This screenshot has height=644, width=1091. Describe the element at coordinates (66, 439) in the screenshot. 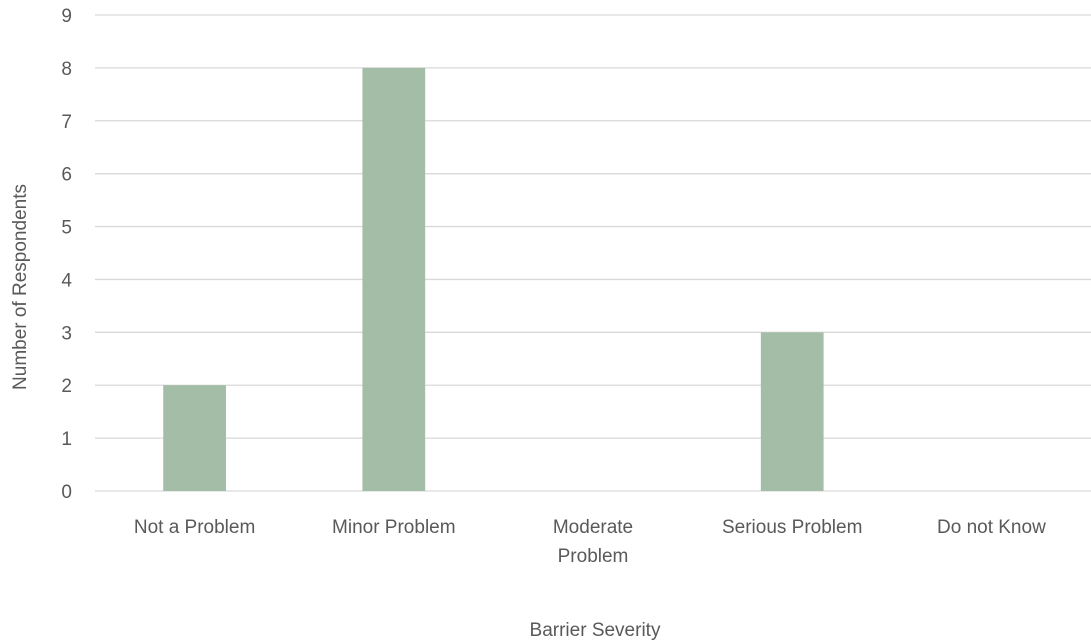

I see `y-tick-label: 1` at that location.